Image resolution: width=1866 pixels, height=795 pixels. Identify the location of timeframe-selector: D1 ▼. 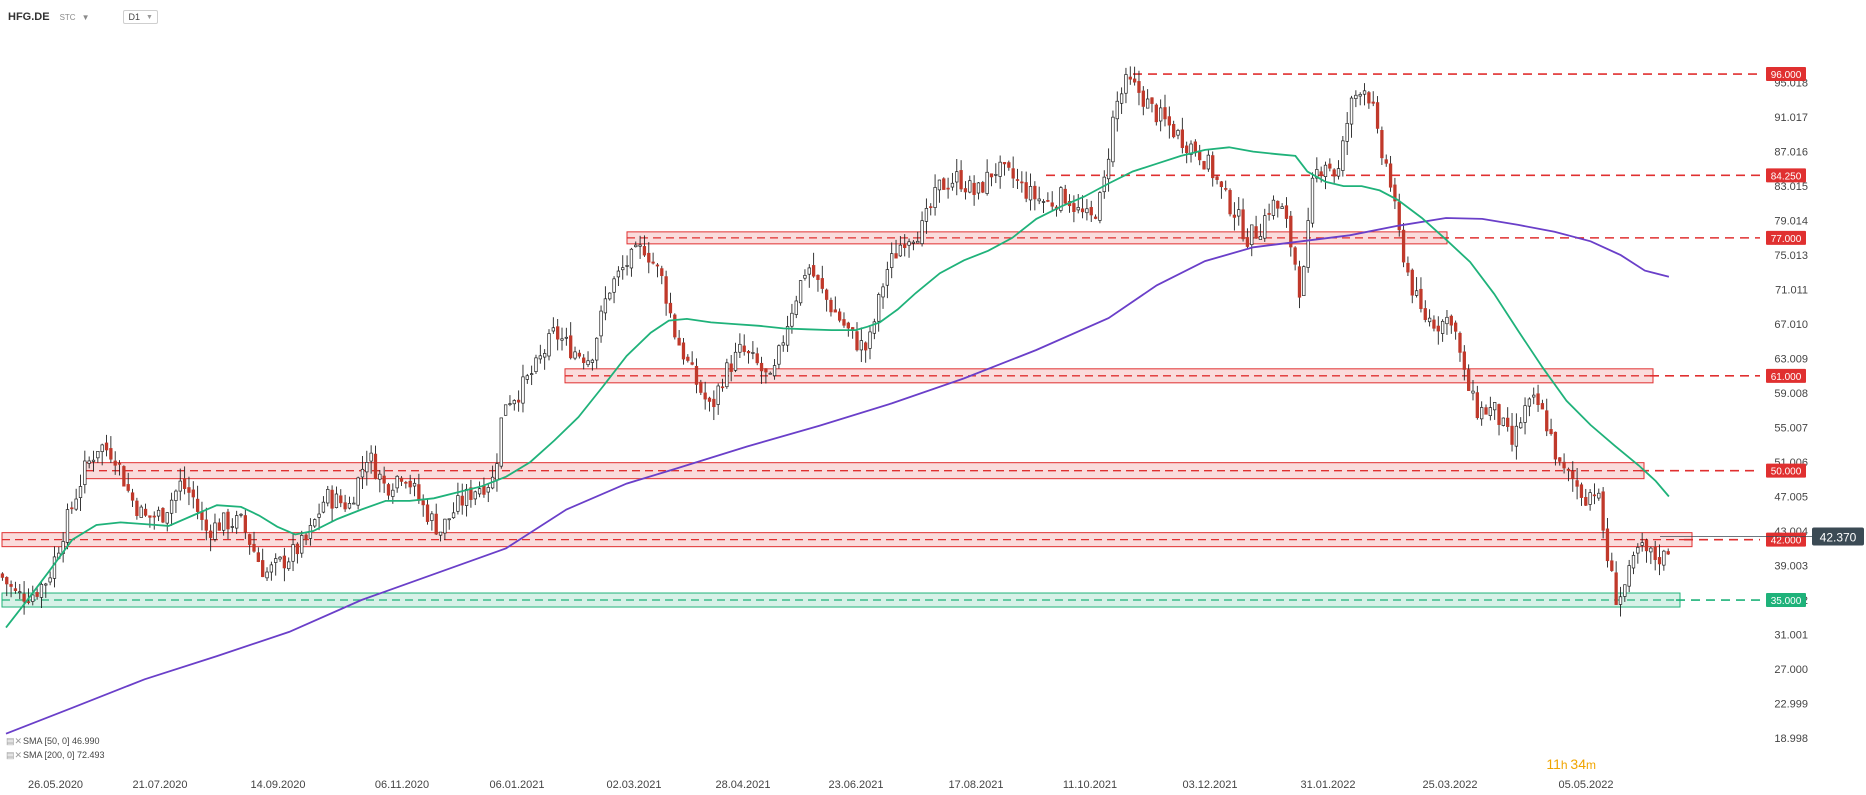
(140, 17).